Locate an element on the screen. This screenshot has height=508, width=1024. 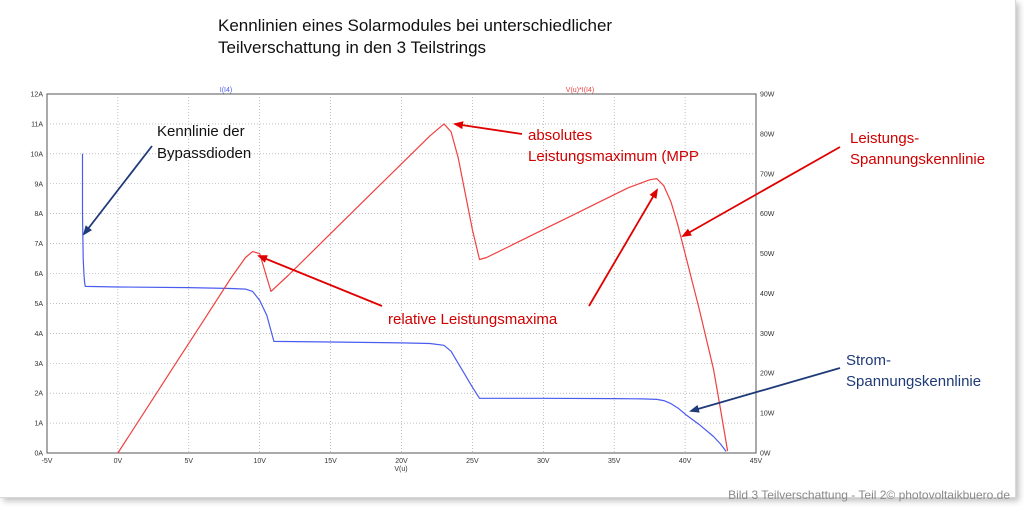
annotation-power-curve-line-2: Spannungskennlinie is located at coordinates (917, 159).